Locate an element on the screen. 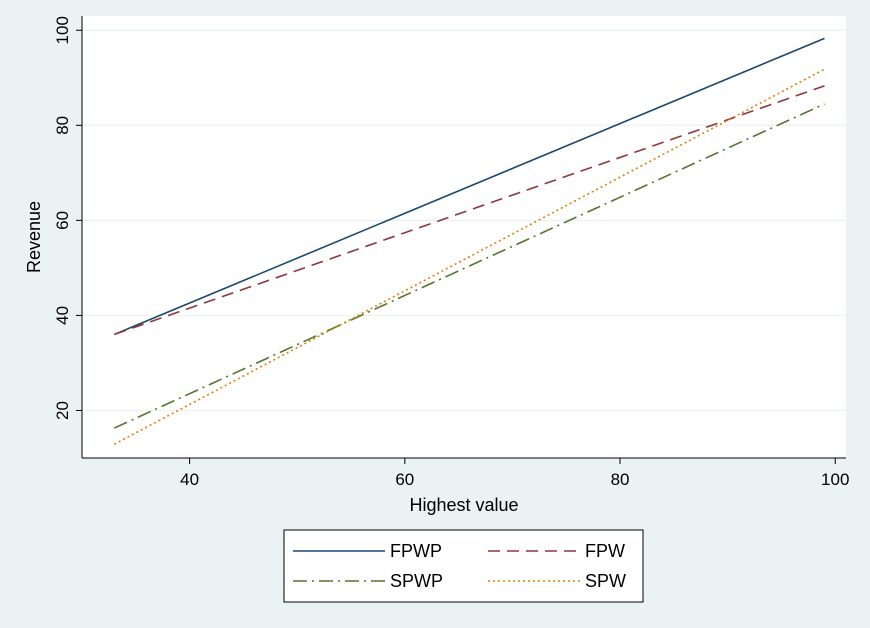 The height and width of the screenshot is (628, 870). y-tick-label: 80 is located at coordinates (62, 125).